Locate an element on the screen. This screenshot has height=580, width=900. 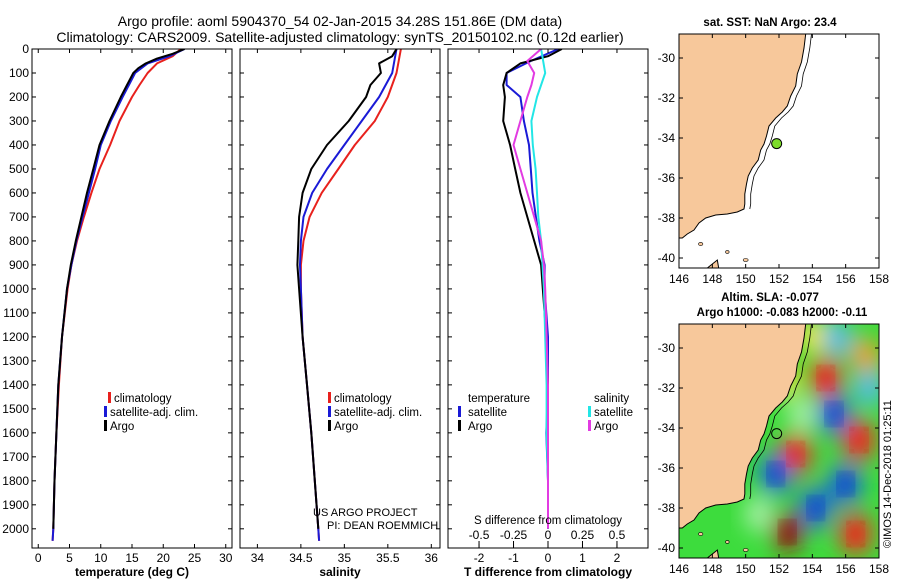
s-difference-label: S difference from climatology is located at coordinates (548, 521).